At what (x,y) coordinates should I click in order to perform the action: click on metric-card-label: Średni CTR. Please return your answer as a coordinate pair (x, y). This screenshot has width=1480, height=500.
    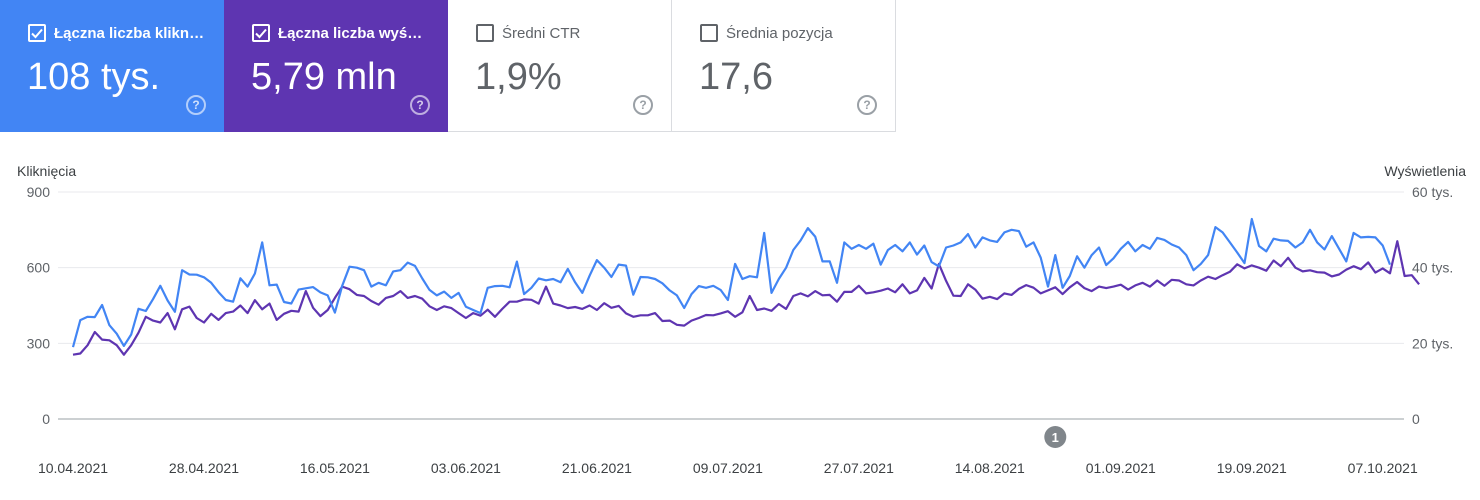
    Looking at the image, I should click on (541, 33).